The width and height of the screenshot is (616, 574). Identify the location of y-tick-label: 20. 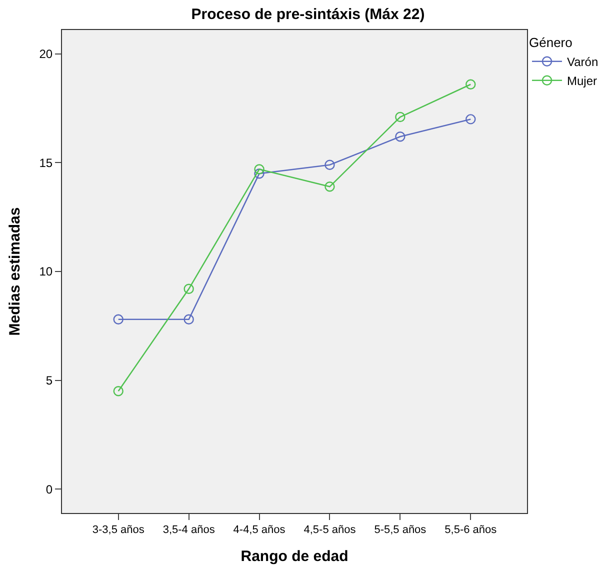
(46, 54).